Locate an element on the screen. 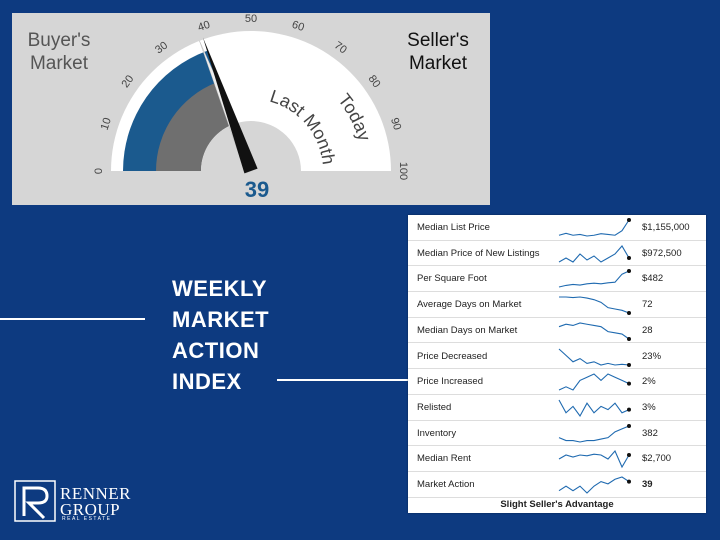  today-arc is located at coordinates (173, 110).